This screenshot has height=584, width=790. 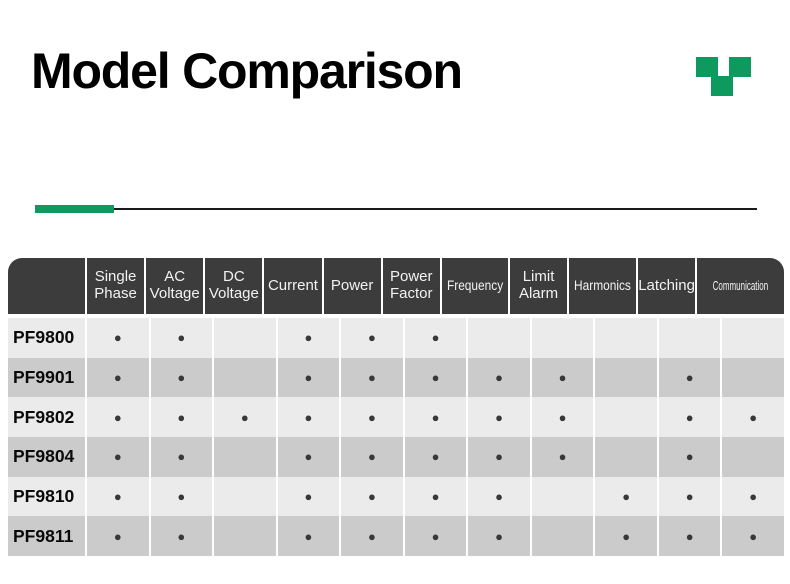 I want to click on accent-bar, so click(x=74, y=209).